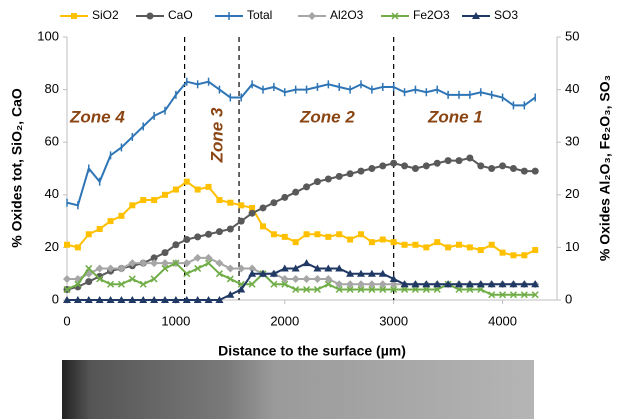  What do you see at coordinates (55, 298) in the screenshot?
I see `y-tick-label: 0` at bounding box center [55, 298].